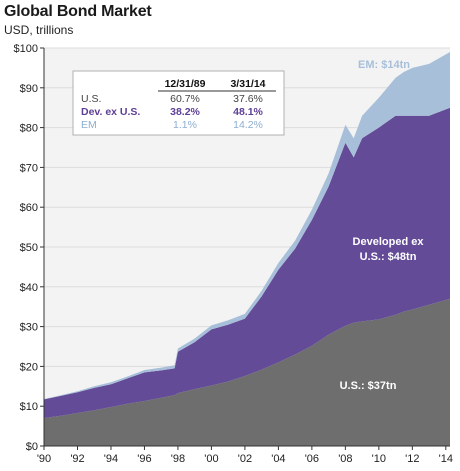 The width and height of the screenshot is (460, 471). What do you see at coordinates (29, 208) in the screenshot?
I see `y-tick-label: $60` at bounding box center [29, 208].